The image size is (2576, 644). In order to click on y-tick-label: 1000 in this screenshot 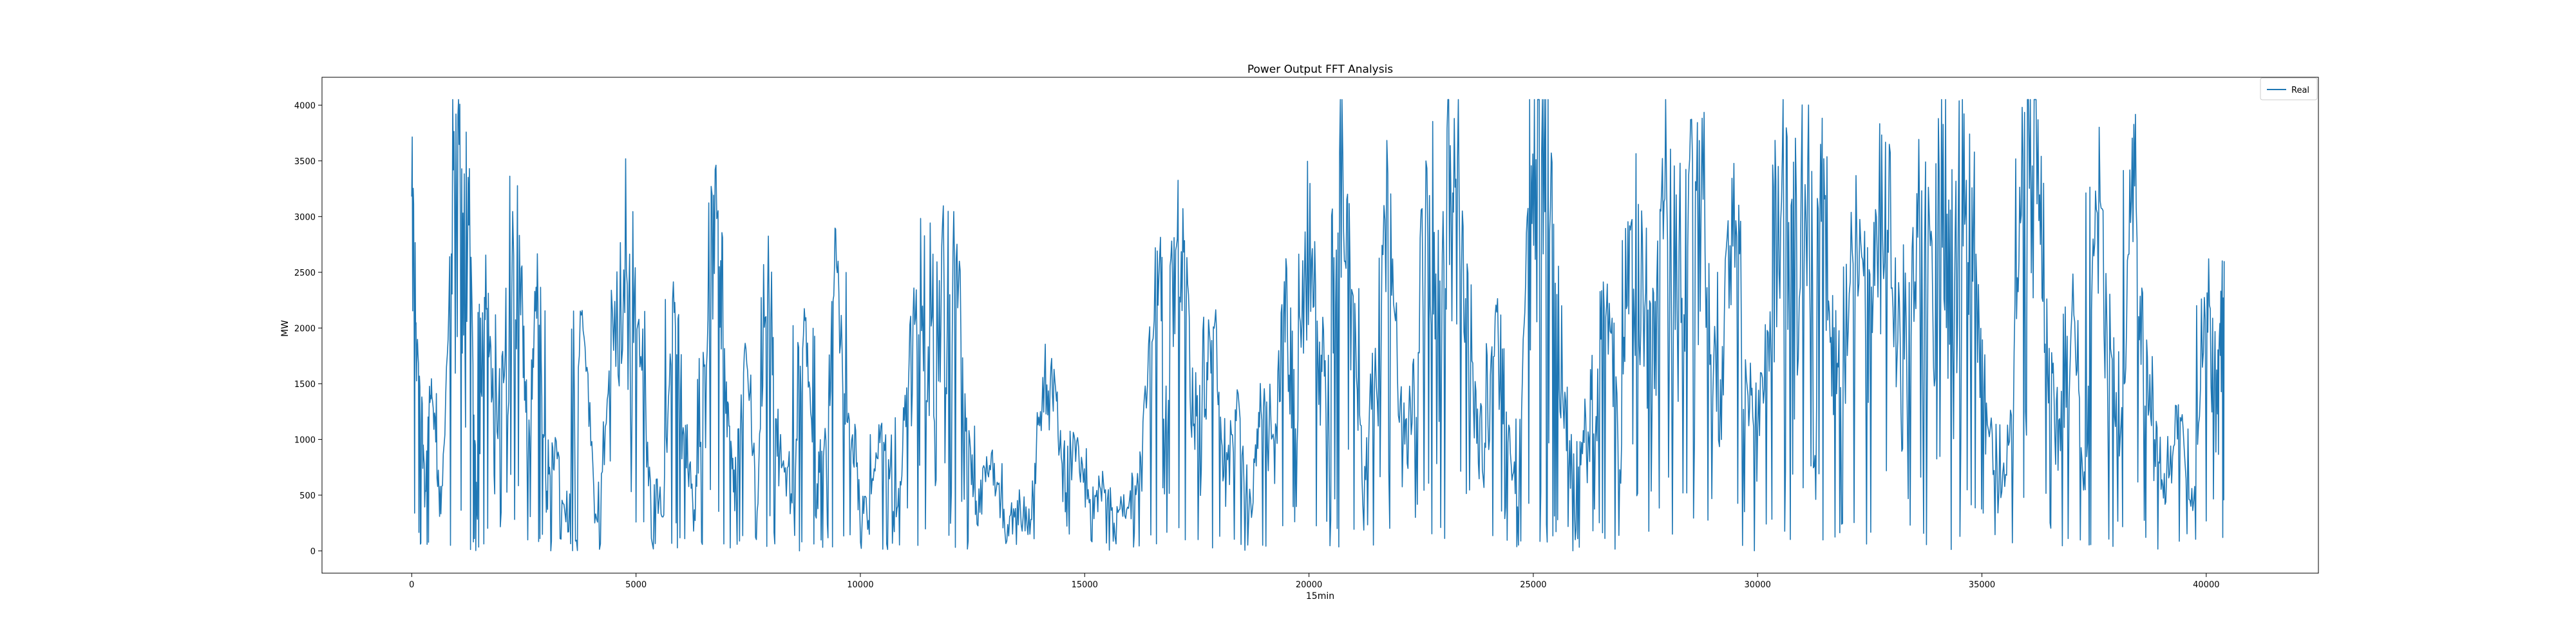, I will do `click(305, 440)`.